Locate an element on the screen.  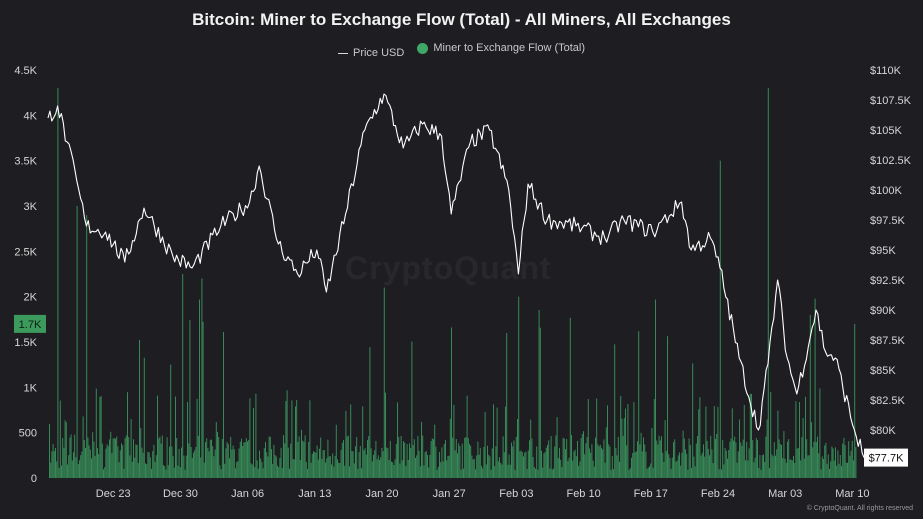
legend-item-flow: Miner to Exchange Flow (Total) is located at coordinates (501, 48).